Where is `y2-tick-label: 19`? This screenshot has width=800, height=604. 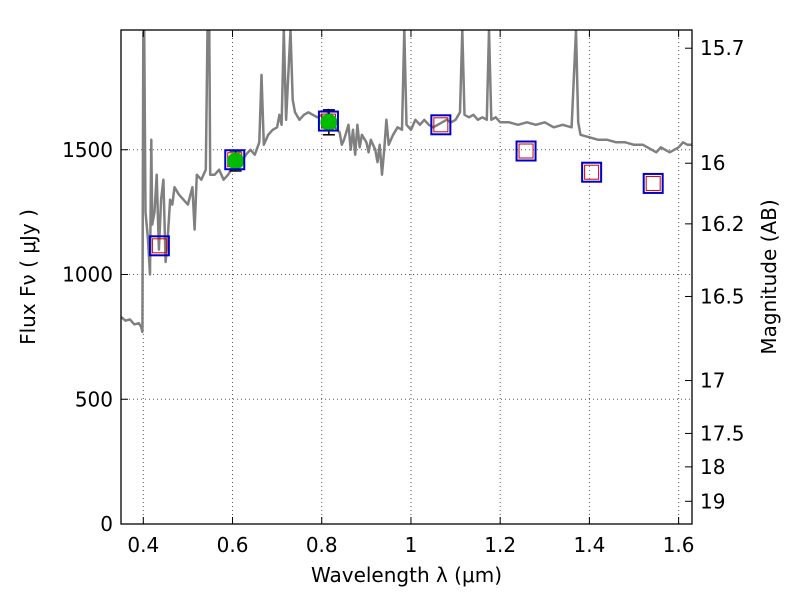 y2-tick-label: 19 is located at coordinates (712, 501).